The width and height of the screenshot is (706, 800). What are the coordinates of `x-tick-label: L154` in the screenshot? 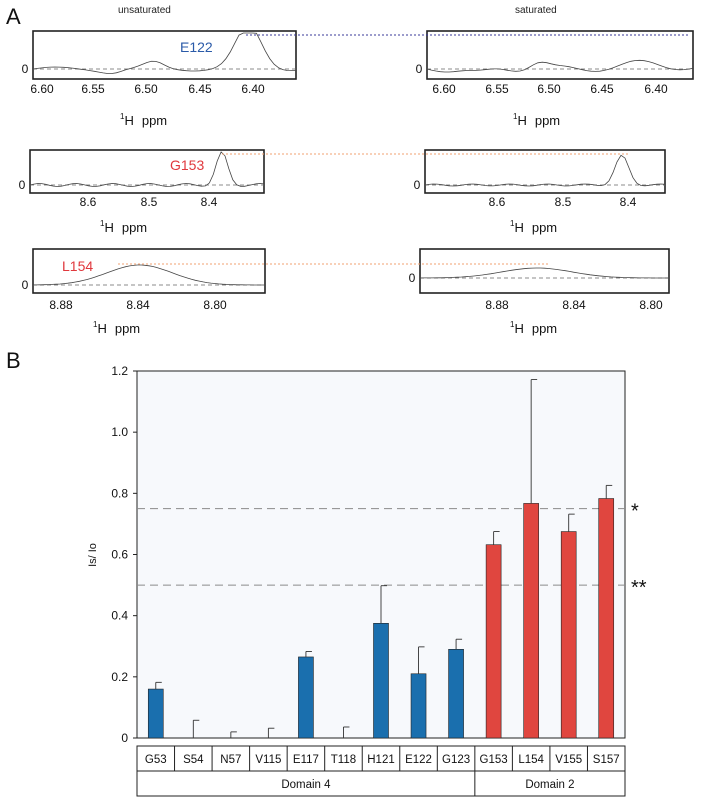 It's located at (531, 760).